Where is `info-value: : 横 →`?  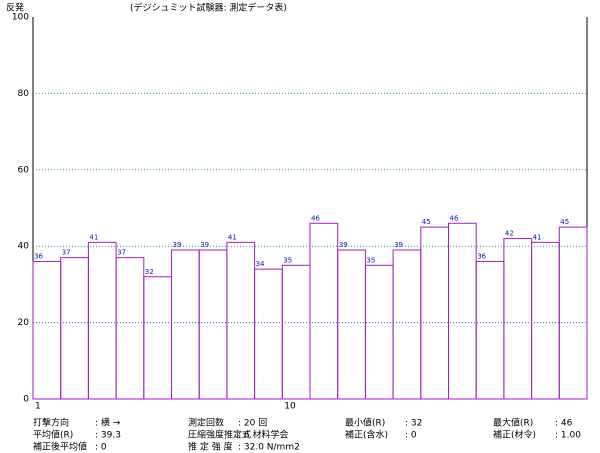
info-value: : 横 → is located at coordinates (108, 423).